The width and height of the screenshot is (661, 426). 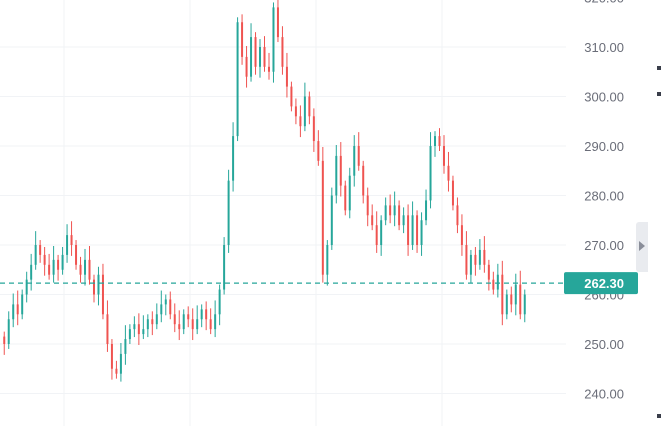 What do you see at coordinates (604, 245) in the screenshot?
I see `y-tick-label: 270.00` at bounding box center [604, 245].